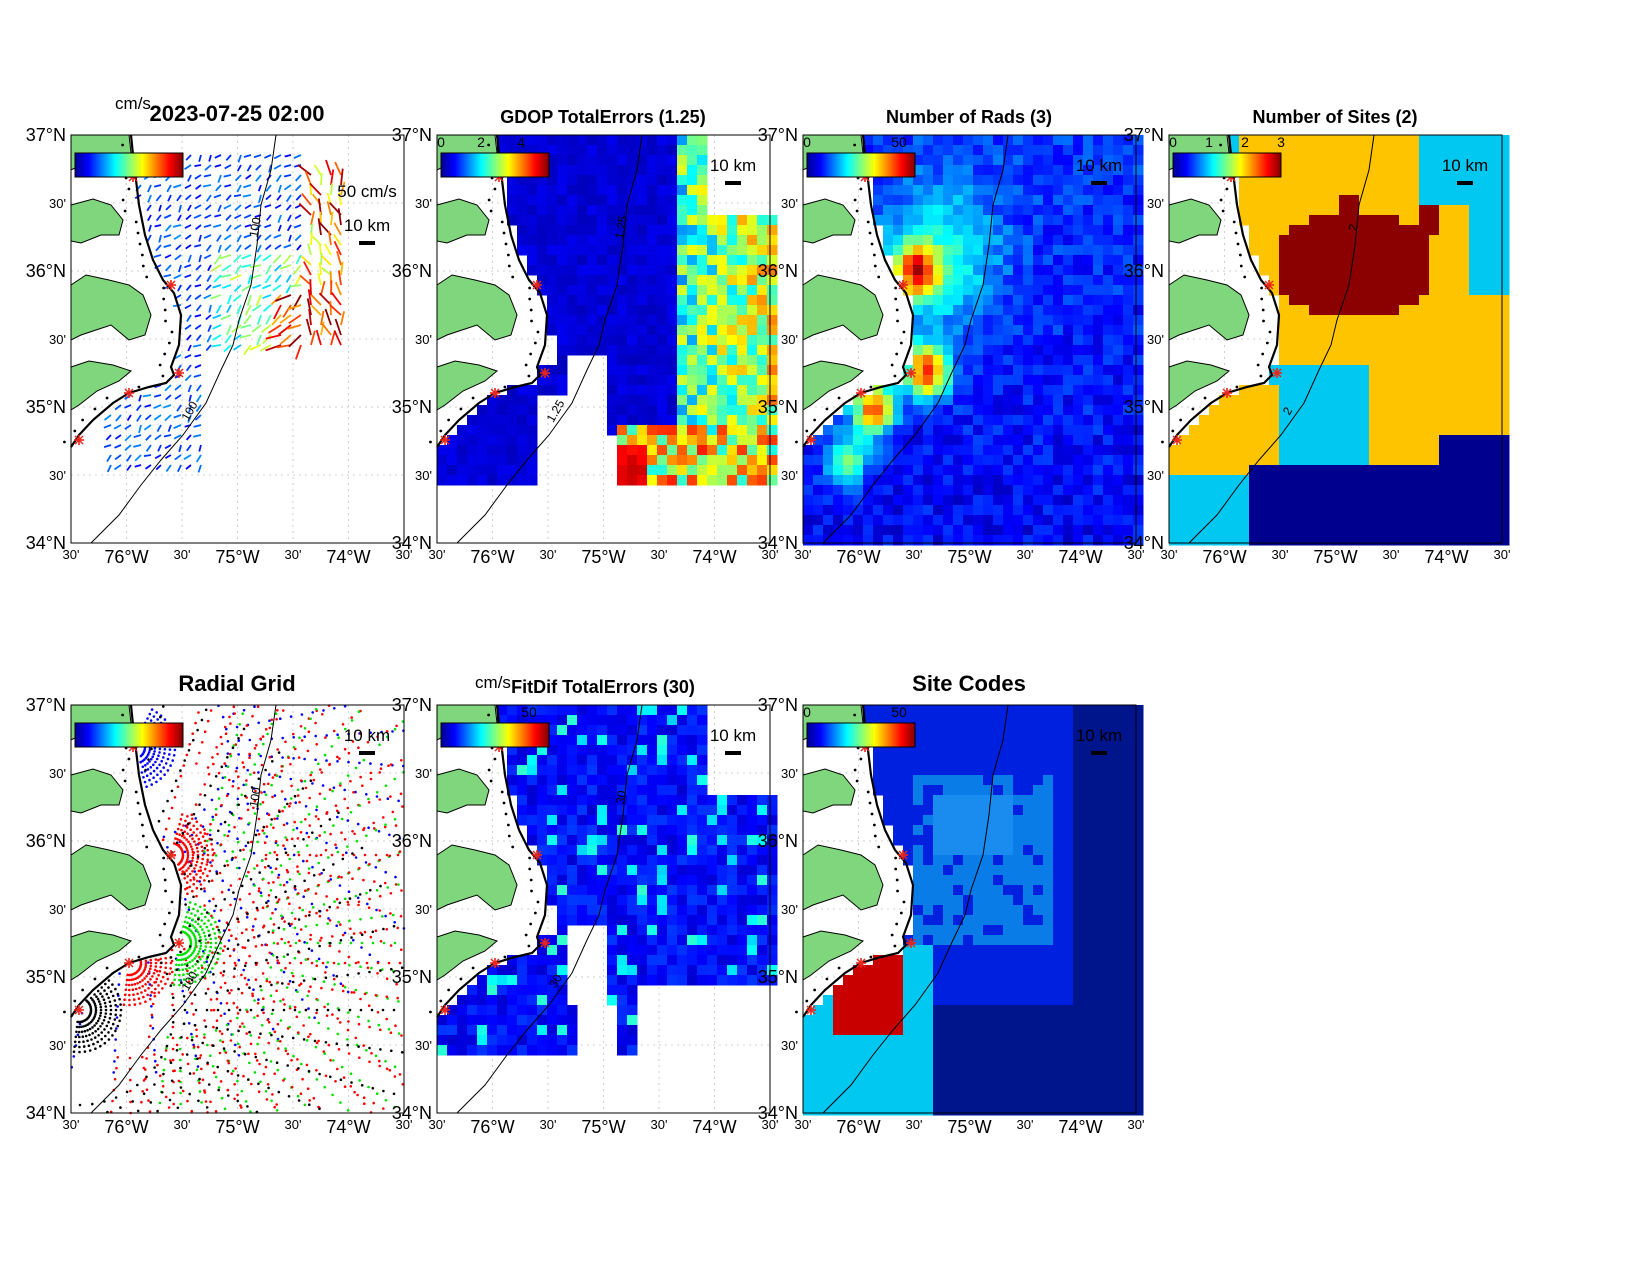 This screenshot has width=1650, height=1275. What do you see at coordinates (1335, 557) in the screenshot?
I see `lon-tick-label: 75°W` at bounding box center [1335, 557].